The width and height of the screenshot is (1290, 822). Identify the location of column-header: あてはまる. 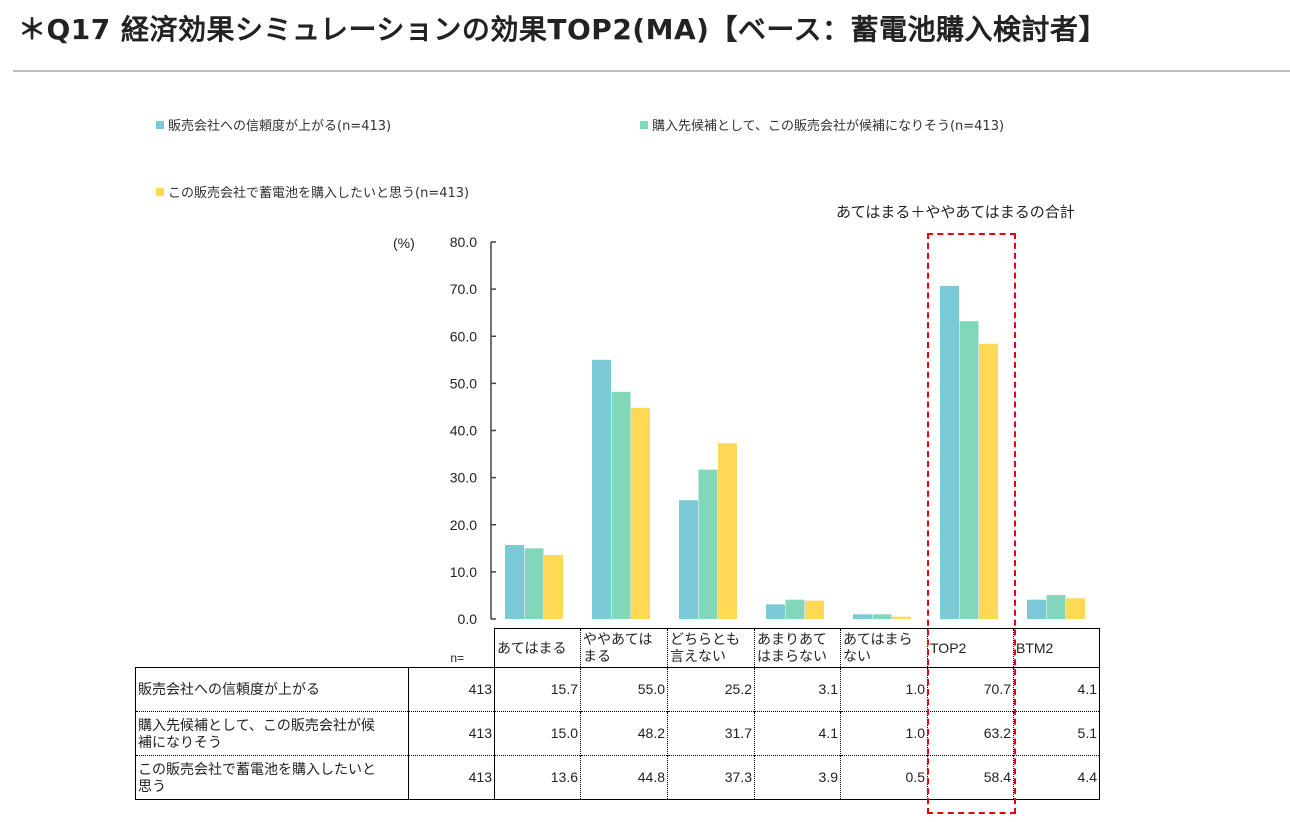
(537, 648).